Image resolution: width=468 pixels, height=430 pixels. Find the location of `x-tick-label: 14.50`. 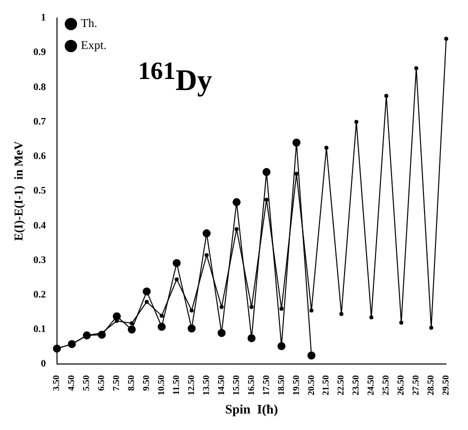

x-tick-label: 14.50 is located at coordinates (221, 385).